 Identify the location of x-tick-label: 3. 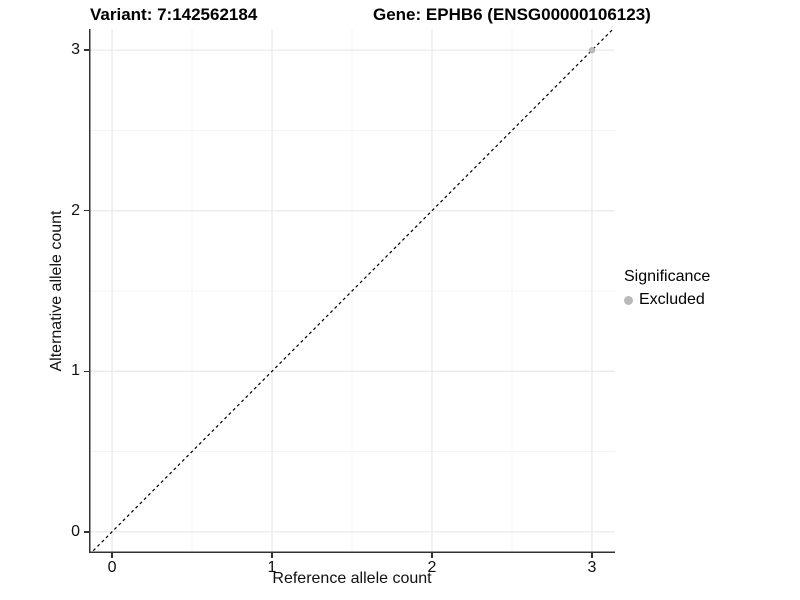
(592, 567).